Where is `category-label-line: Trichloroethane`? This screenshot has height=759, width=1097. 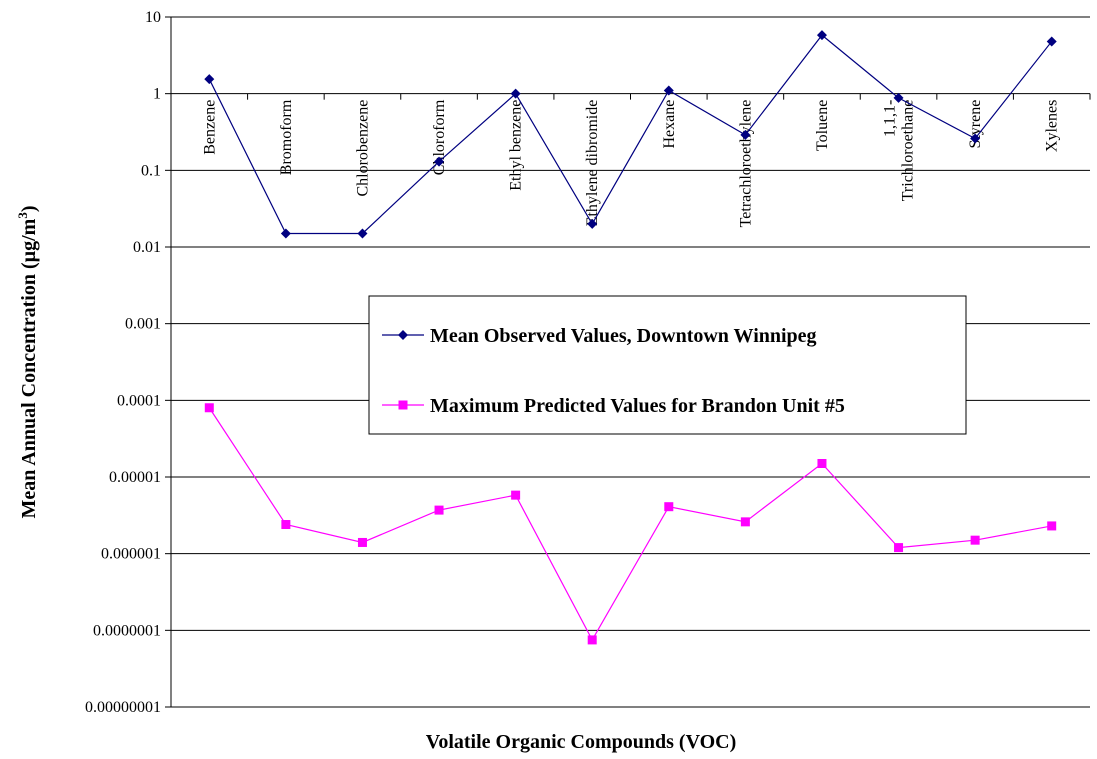
category-label-line: Trichloroethane is located at coordinates (908, 151).